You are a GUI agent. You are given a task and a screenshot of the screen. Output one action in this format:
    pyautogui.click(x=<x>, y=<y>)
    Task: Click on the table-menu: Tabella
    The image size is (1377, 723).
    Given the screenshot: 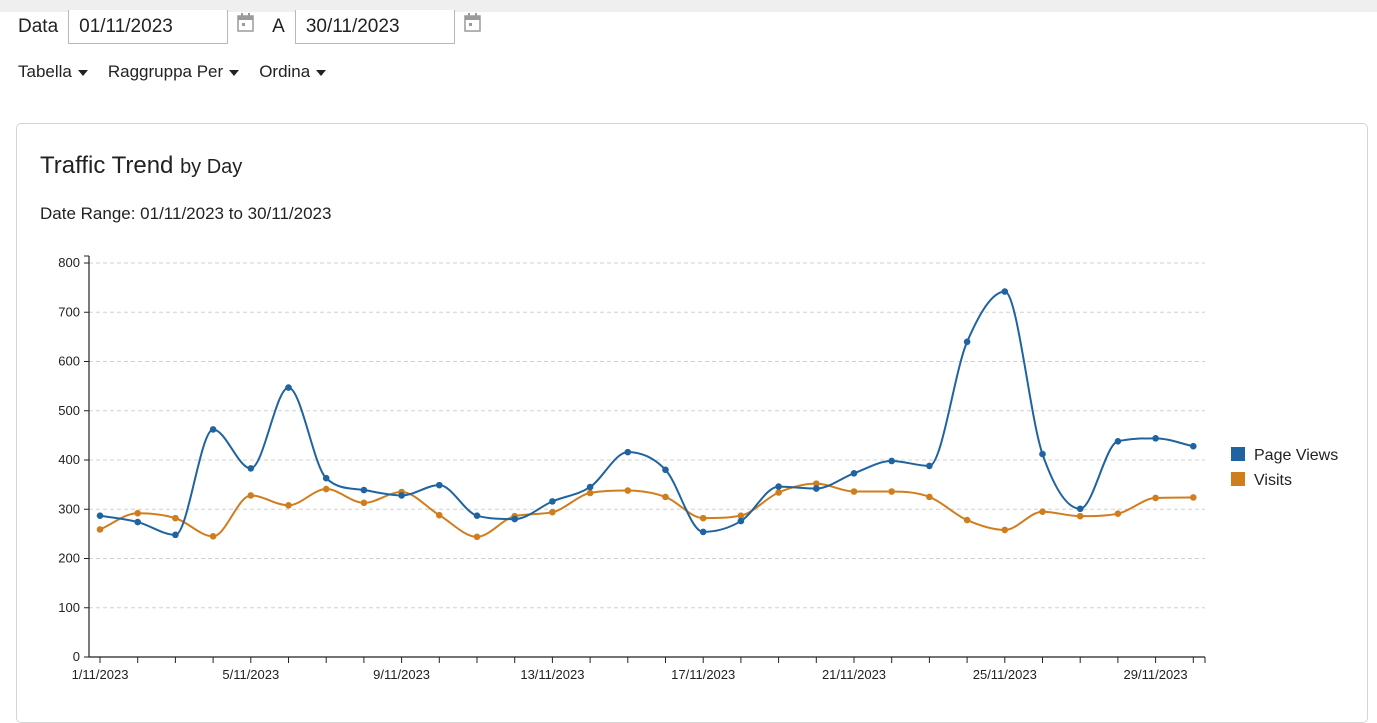 What is the action you would take?
    pyautogui.click(x=53, y=72)
    